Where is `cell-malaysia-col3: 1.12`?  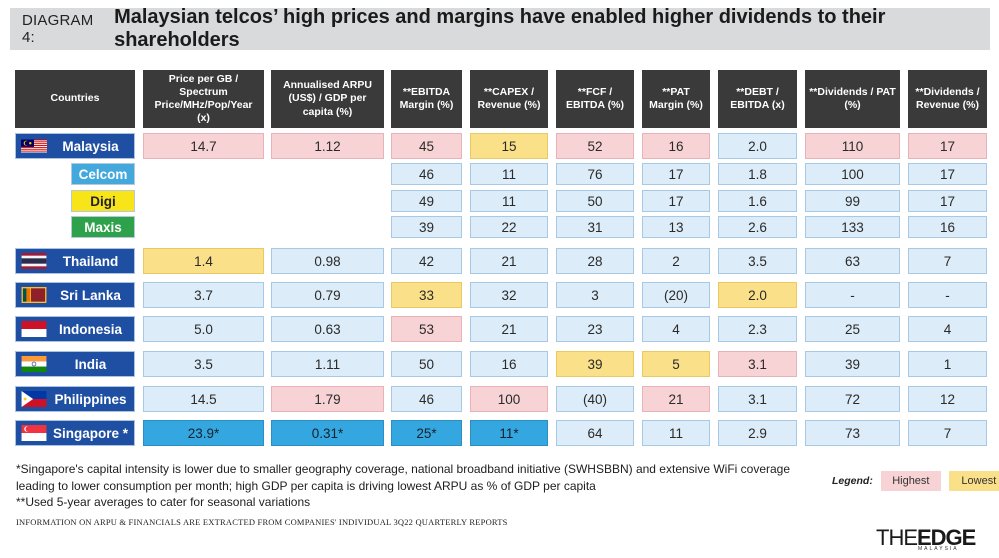 cell-malaysia-col3: 1.12 is located at coordinates (327, 146).